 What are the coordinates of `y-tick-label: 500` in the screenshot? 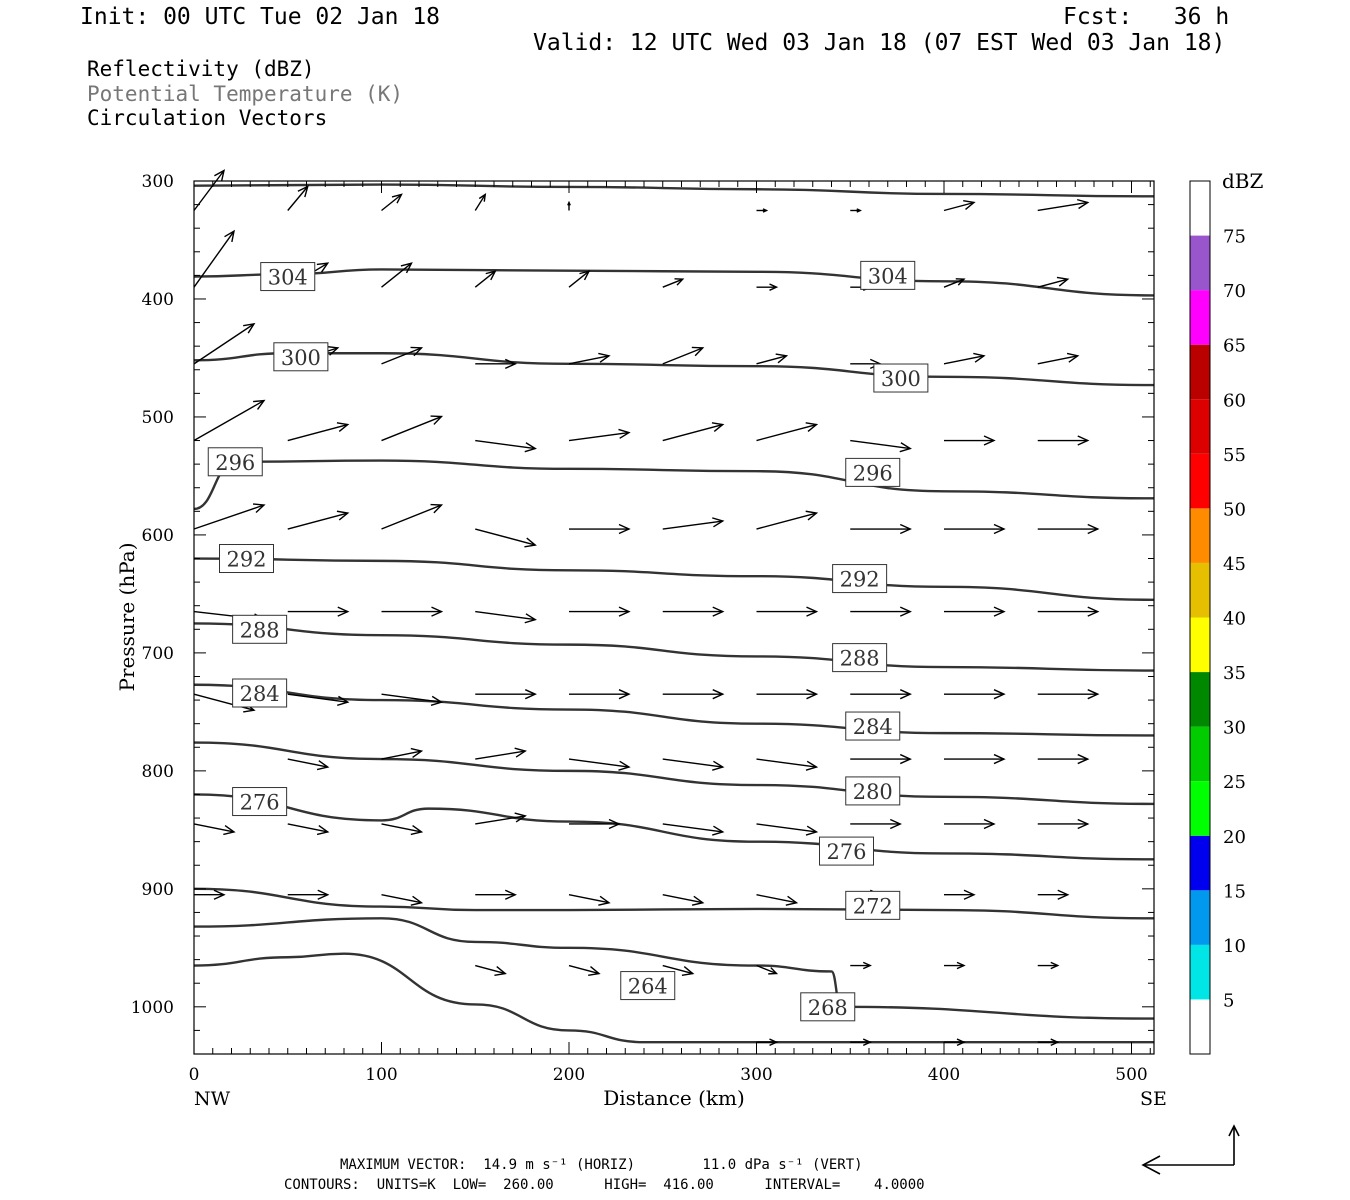 It's located at (158, 418).